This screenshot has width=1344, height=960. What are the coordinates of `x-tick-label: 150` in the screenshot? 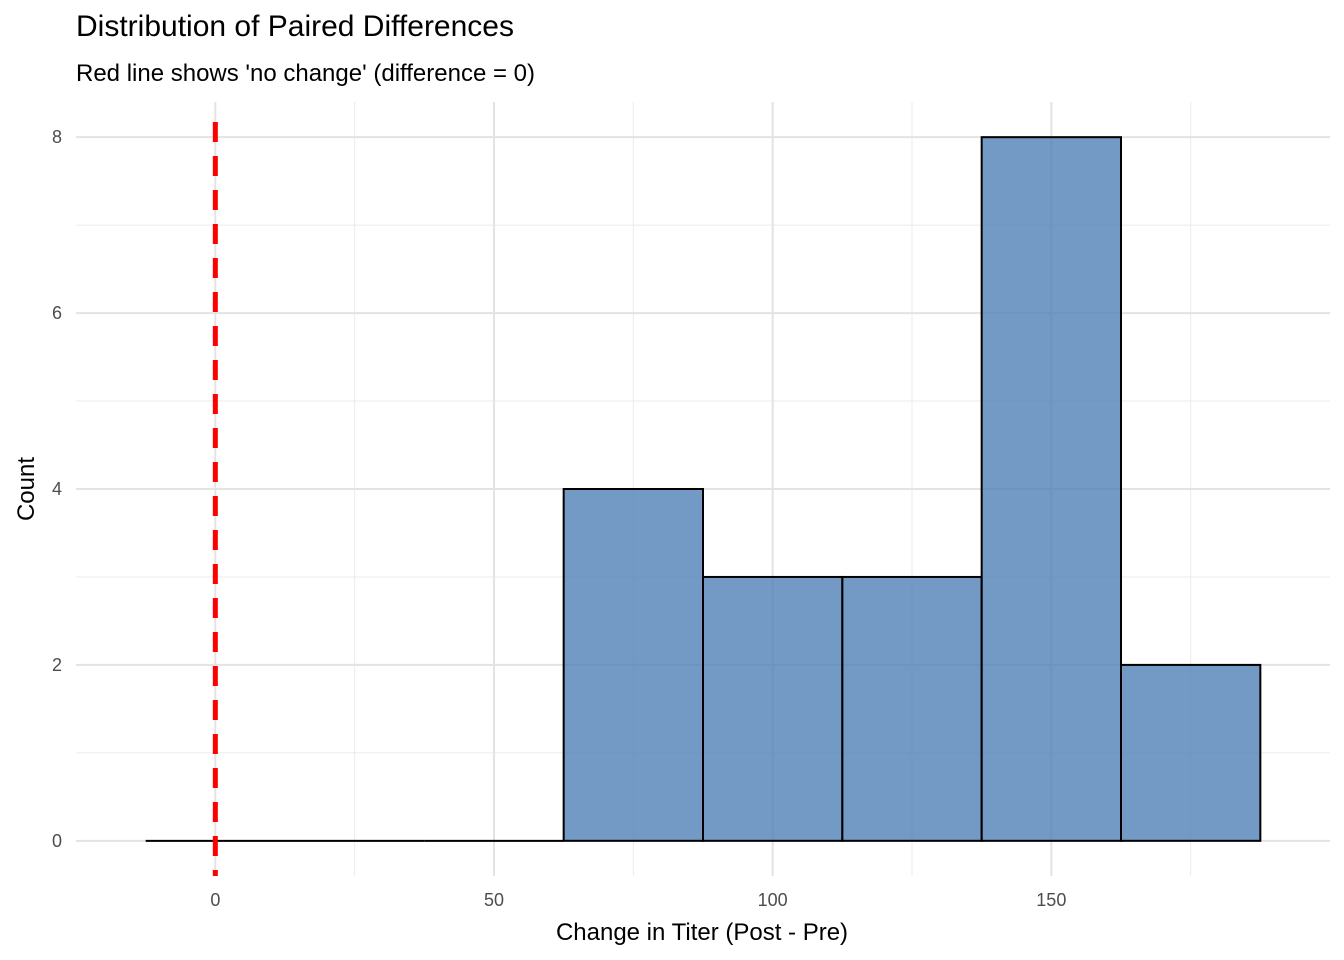 It's located at (1051, 900).